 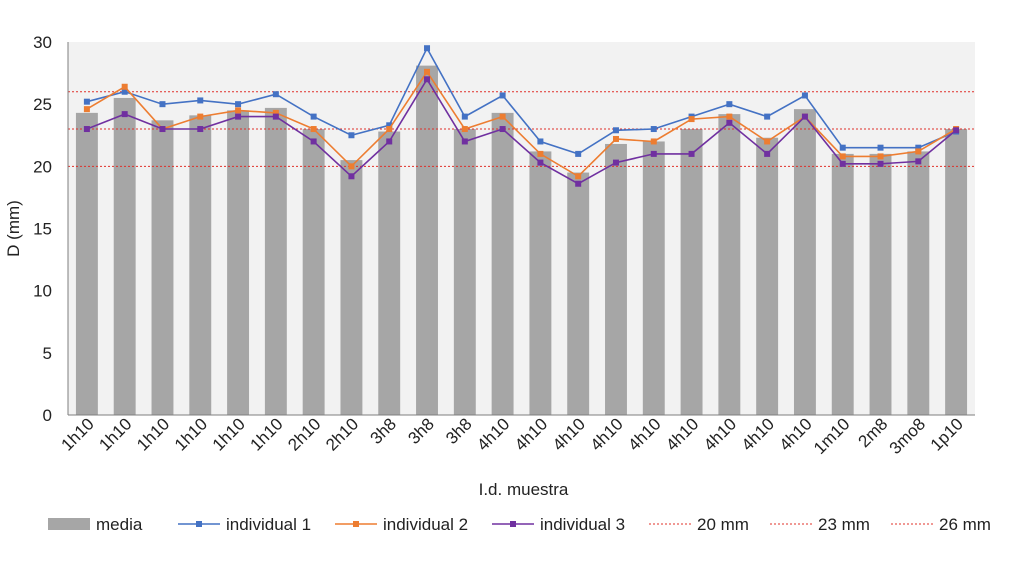 I want to click on x-tick-label: 1m10, so click(x=832, y=436).